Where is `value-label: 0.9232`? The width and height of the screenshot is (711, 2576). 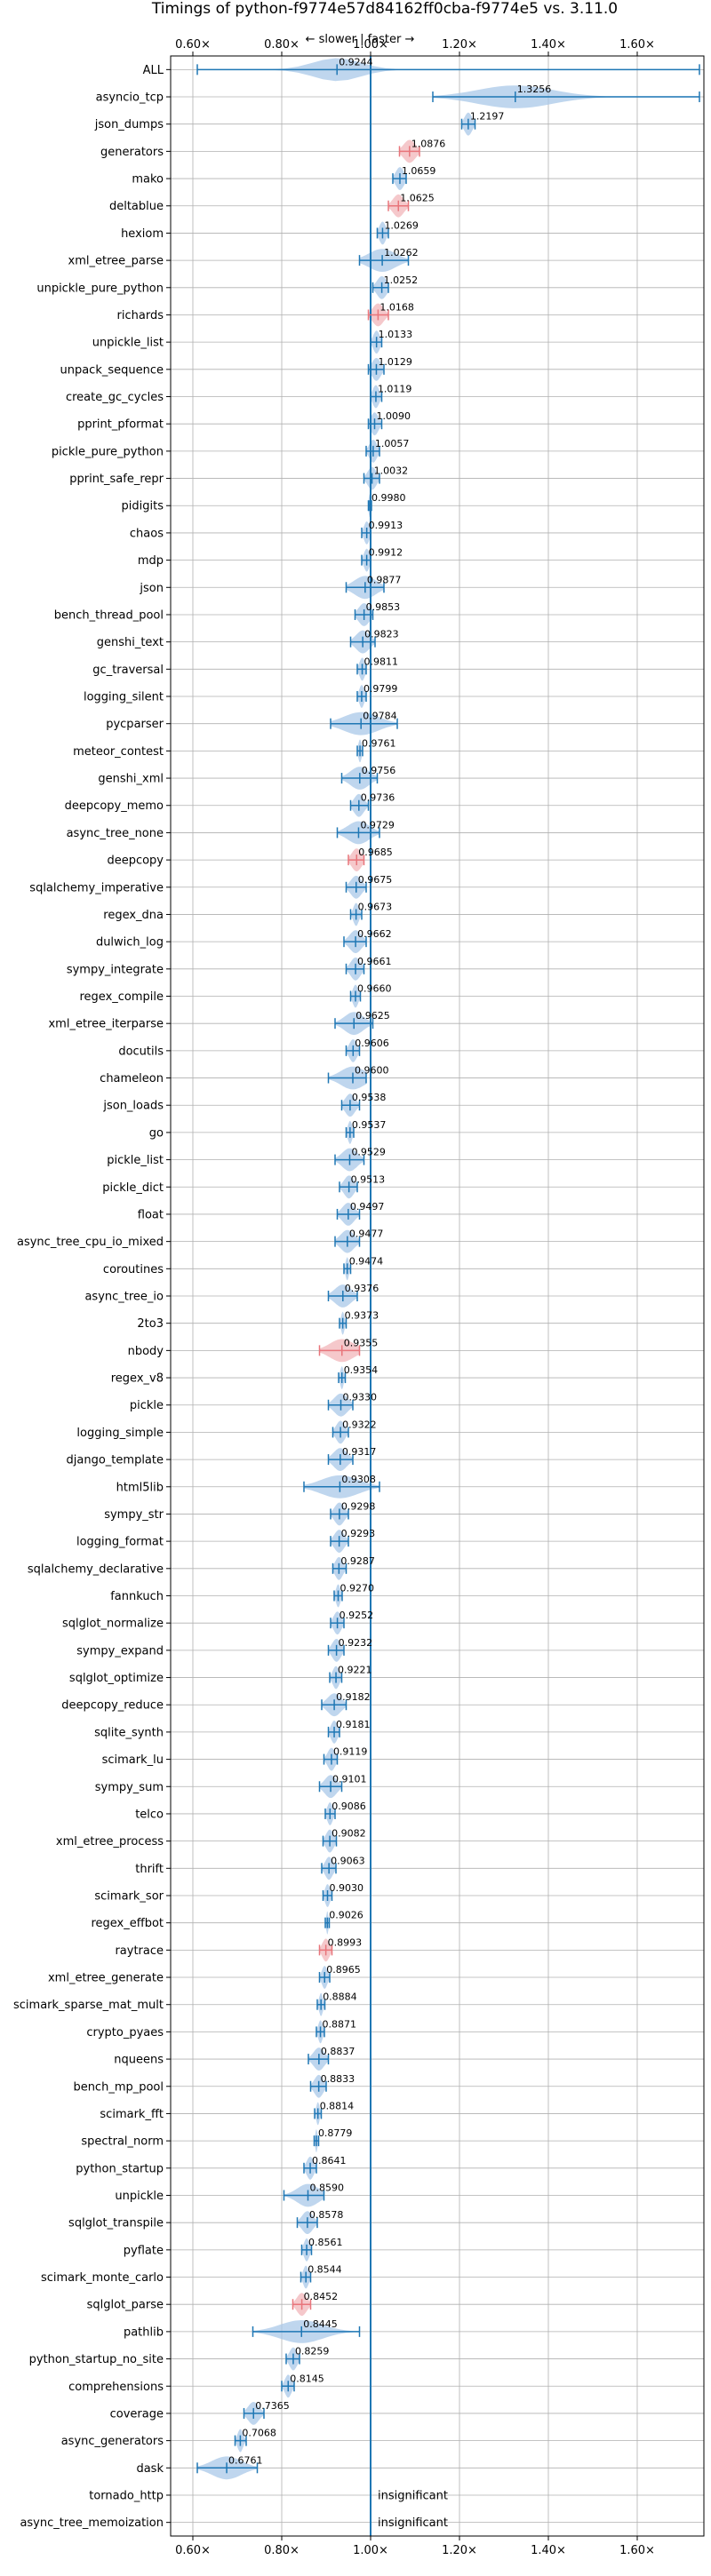
value-label: 0.9232 is located at coordinates (356, 1643).